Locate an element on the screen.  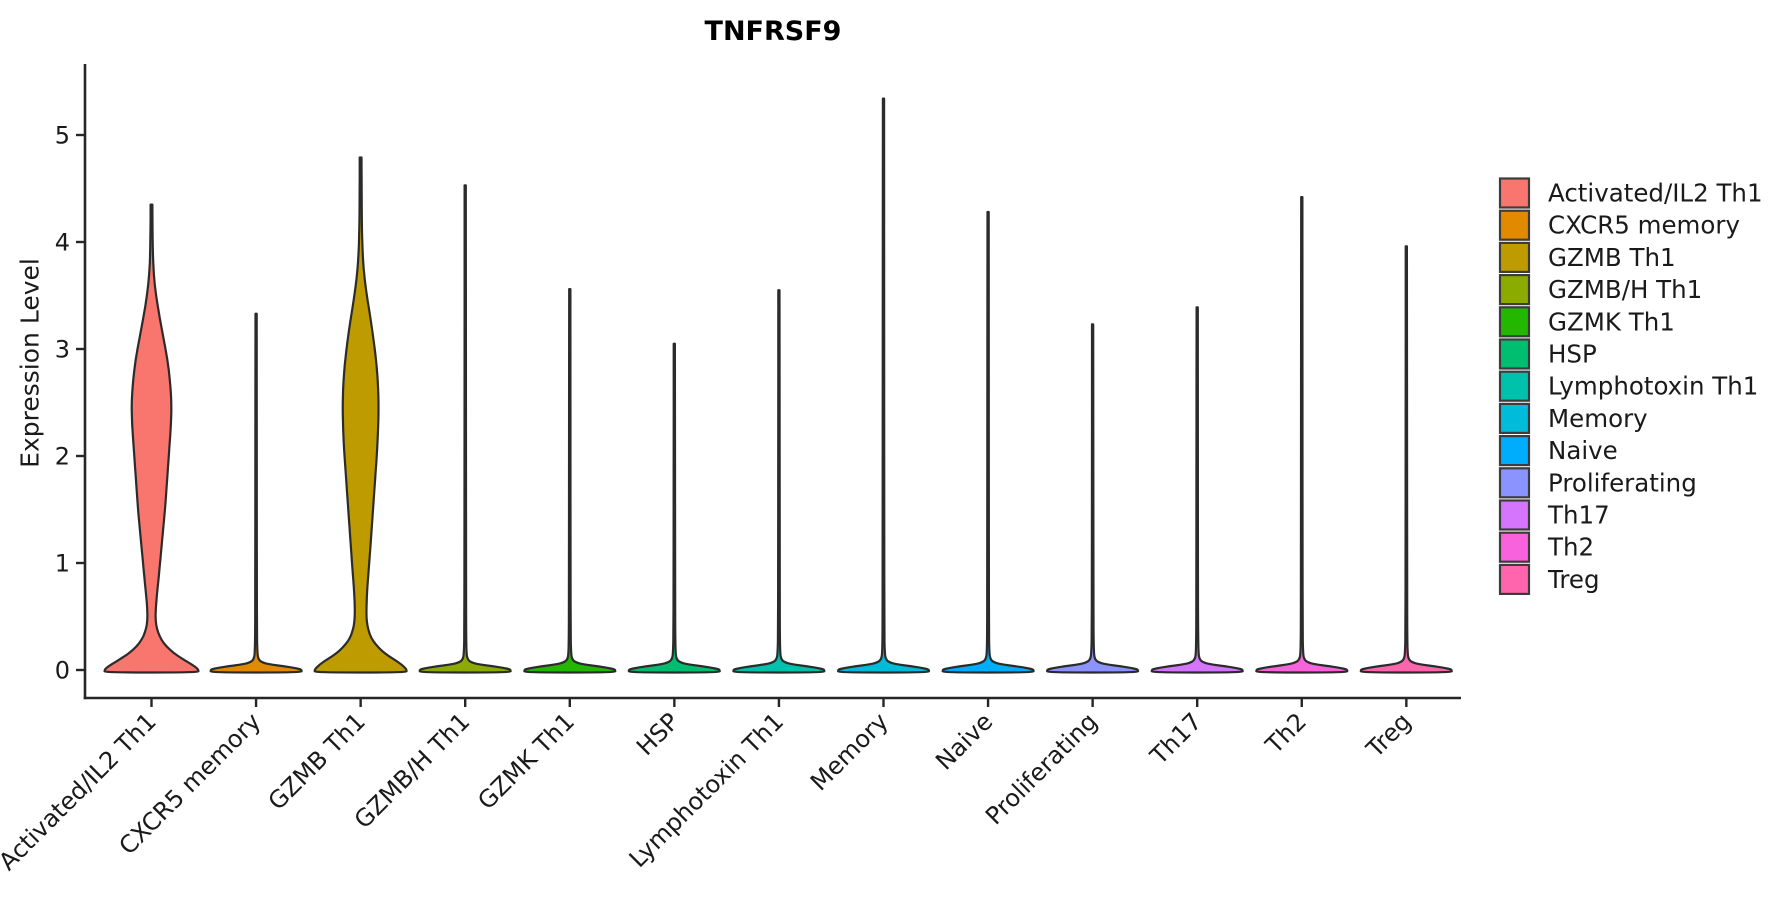
legend-label-memory: Memory is located at coordinates (1598, 418).